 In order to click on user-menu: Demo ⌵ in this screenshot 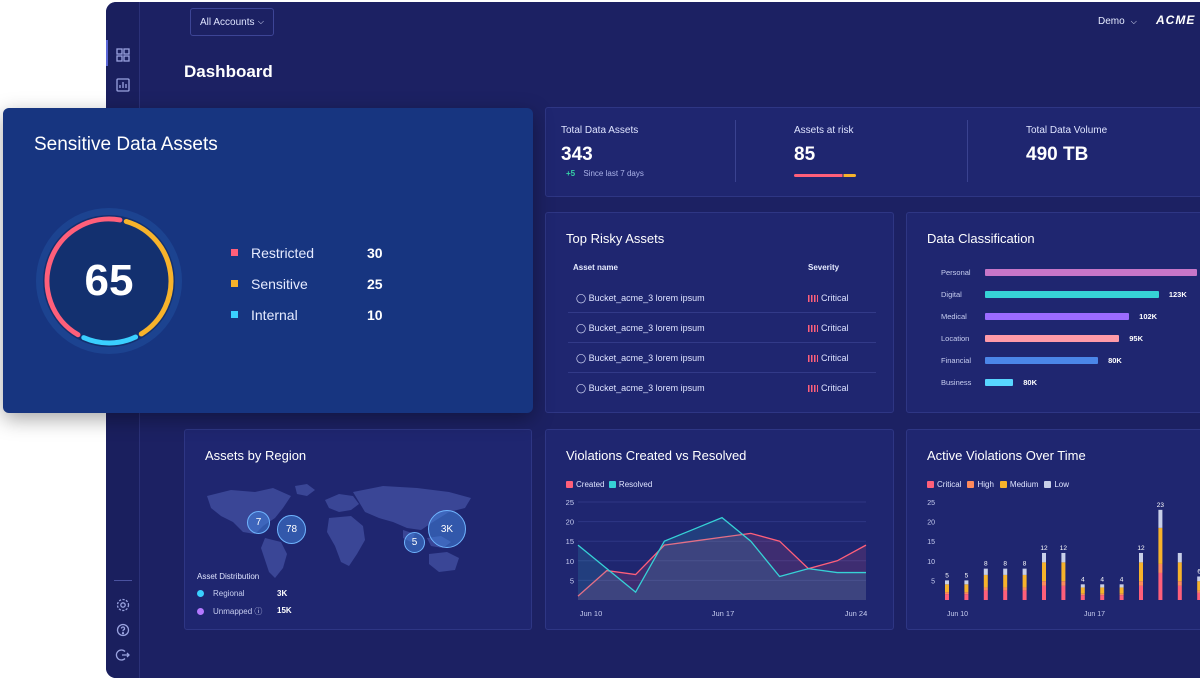, I will do `click(1117, 21)`.